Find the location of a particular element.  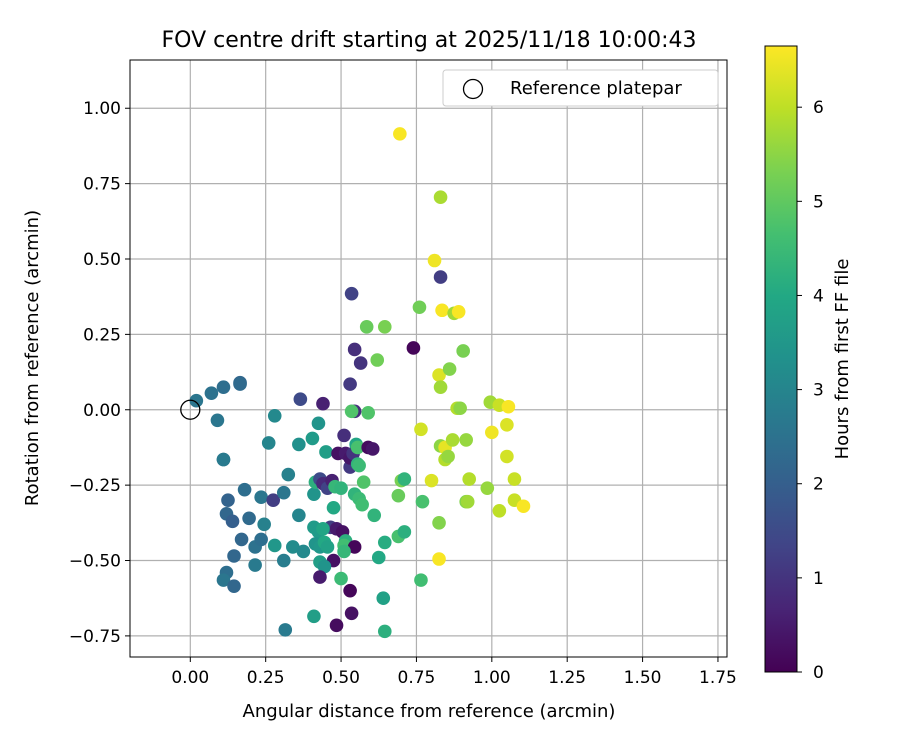

x-tick-label: 1.75 is located at coordinates (718, 678).